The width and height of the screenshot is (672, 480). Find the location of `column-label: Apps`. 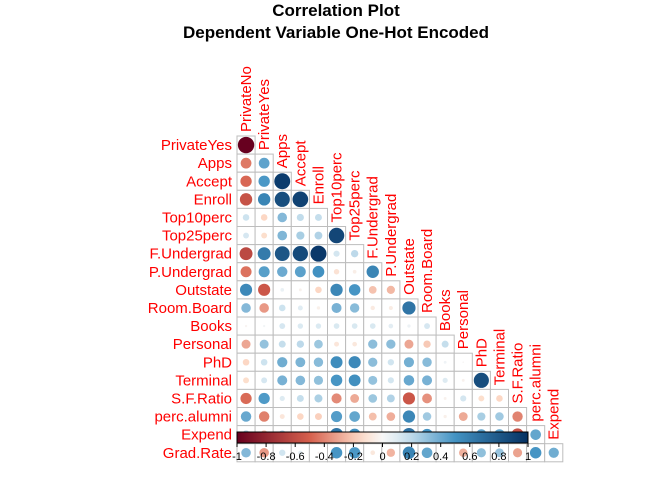

column-label: Apps is located at coordinates (282, 151).